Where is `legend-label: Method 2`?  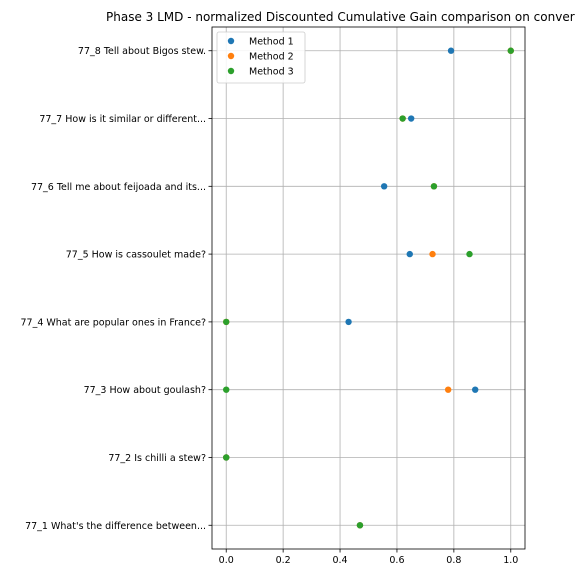 legend-label: Method 2 is located at coordinates (271, 57).